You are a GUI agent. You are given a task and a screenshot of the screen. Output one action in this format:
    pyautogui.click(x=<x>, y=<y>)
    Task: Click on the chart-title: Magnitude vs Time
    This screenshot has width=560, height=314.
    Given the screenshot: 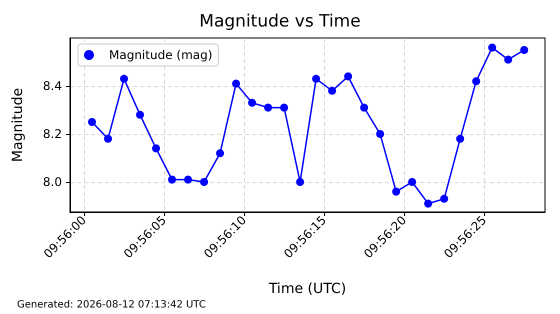 What is the action you would take?
    pyautogui.click(x=280, y=22)
    